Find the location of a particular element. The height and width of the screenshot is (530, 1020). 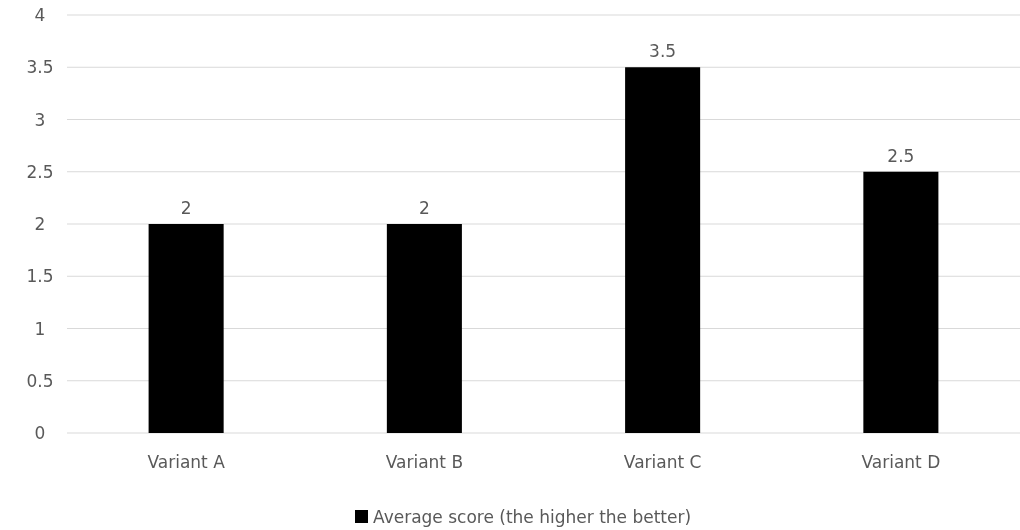

data-label: 3.5 is located at coordinates (663, 51).